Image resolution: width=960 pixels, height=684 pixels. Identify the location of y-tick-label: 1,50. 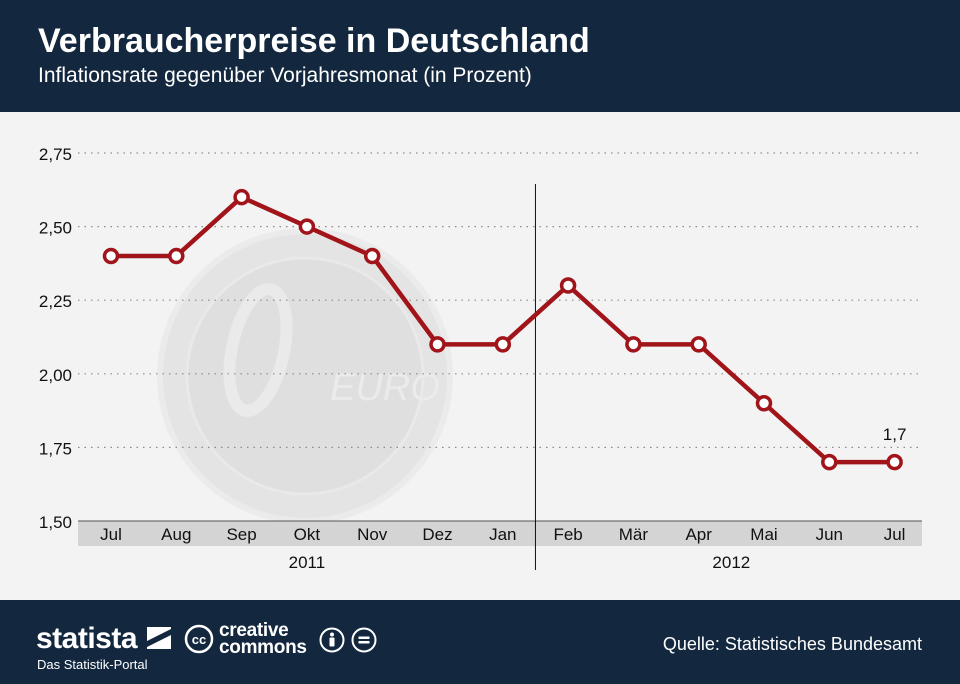
(55, 522).